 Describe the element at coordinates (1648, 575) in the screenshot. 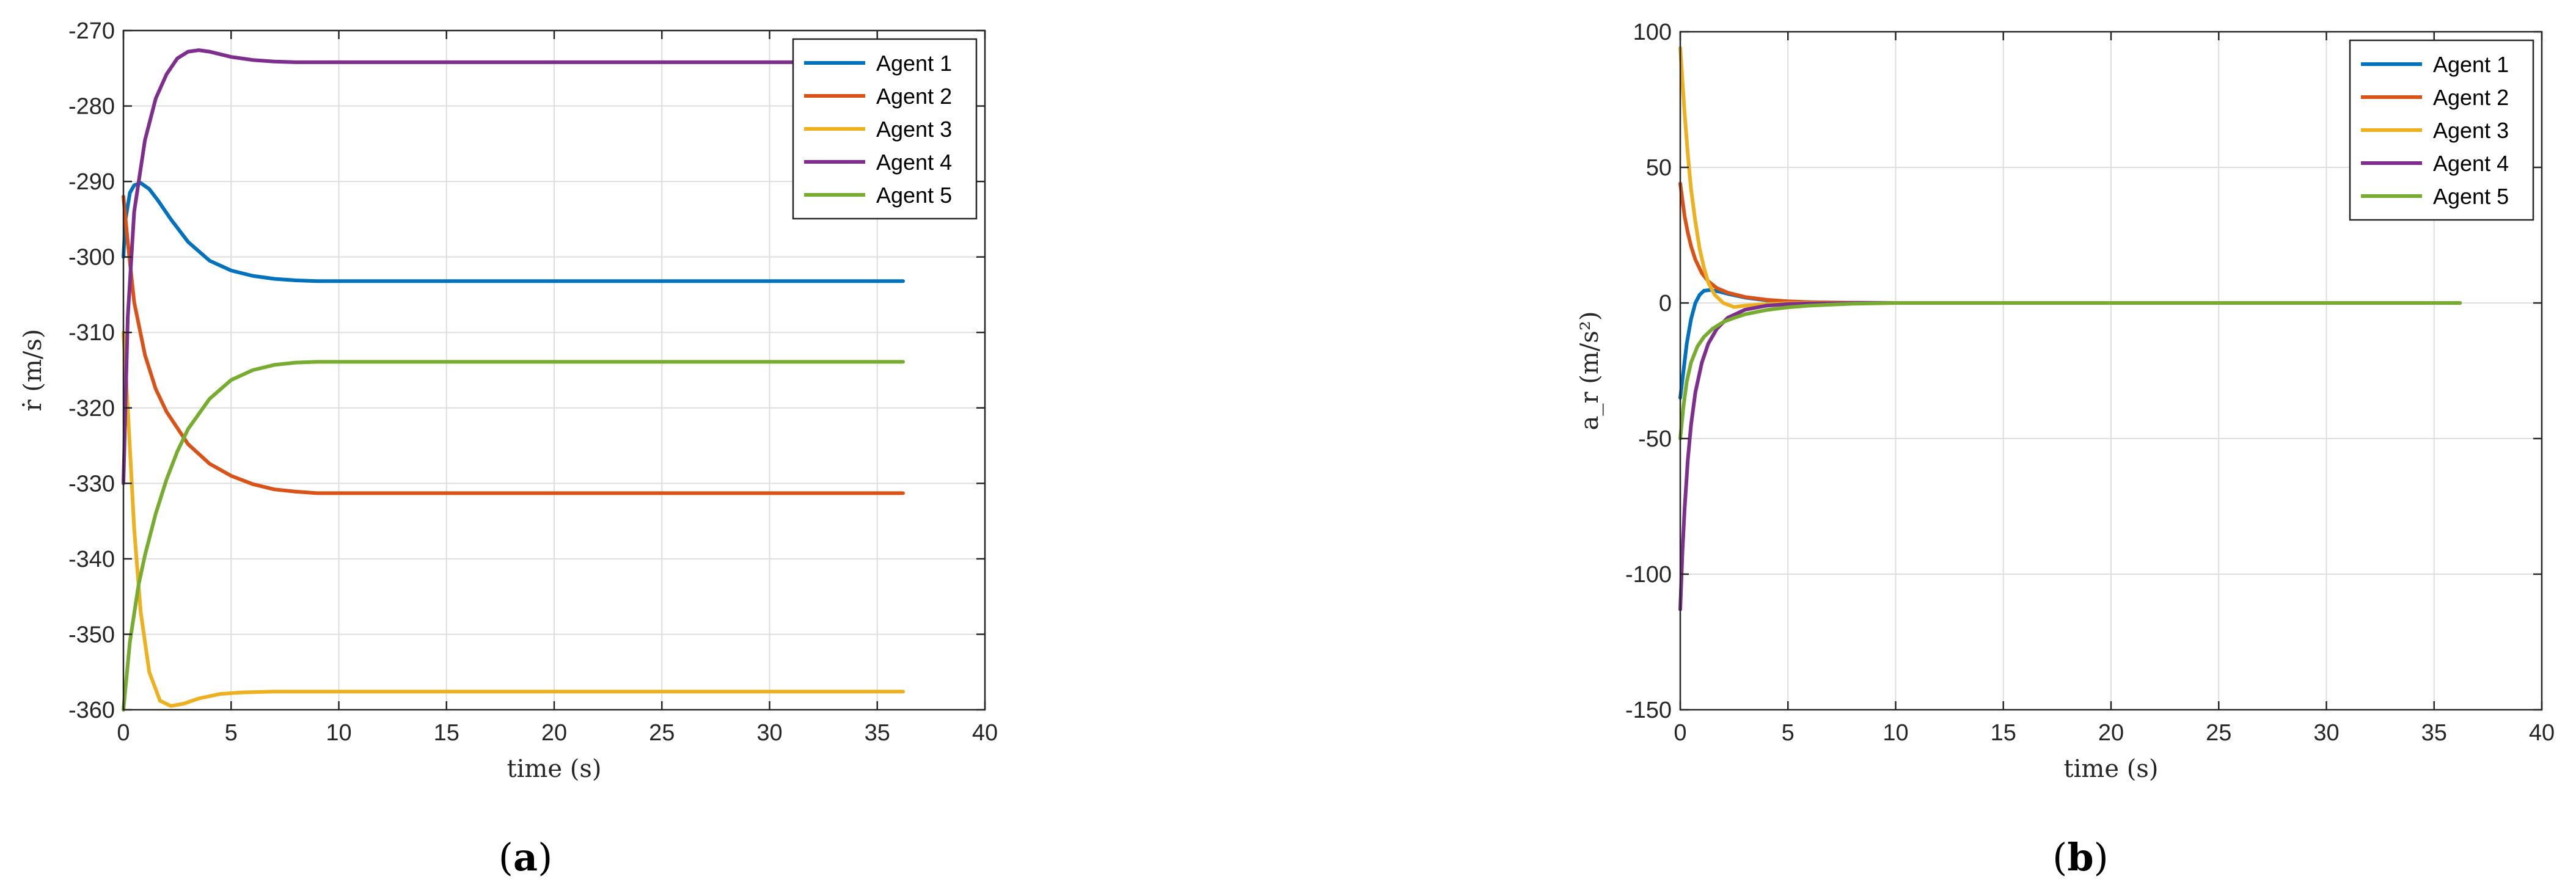

I see `y-tick-label: -100` at that location.